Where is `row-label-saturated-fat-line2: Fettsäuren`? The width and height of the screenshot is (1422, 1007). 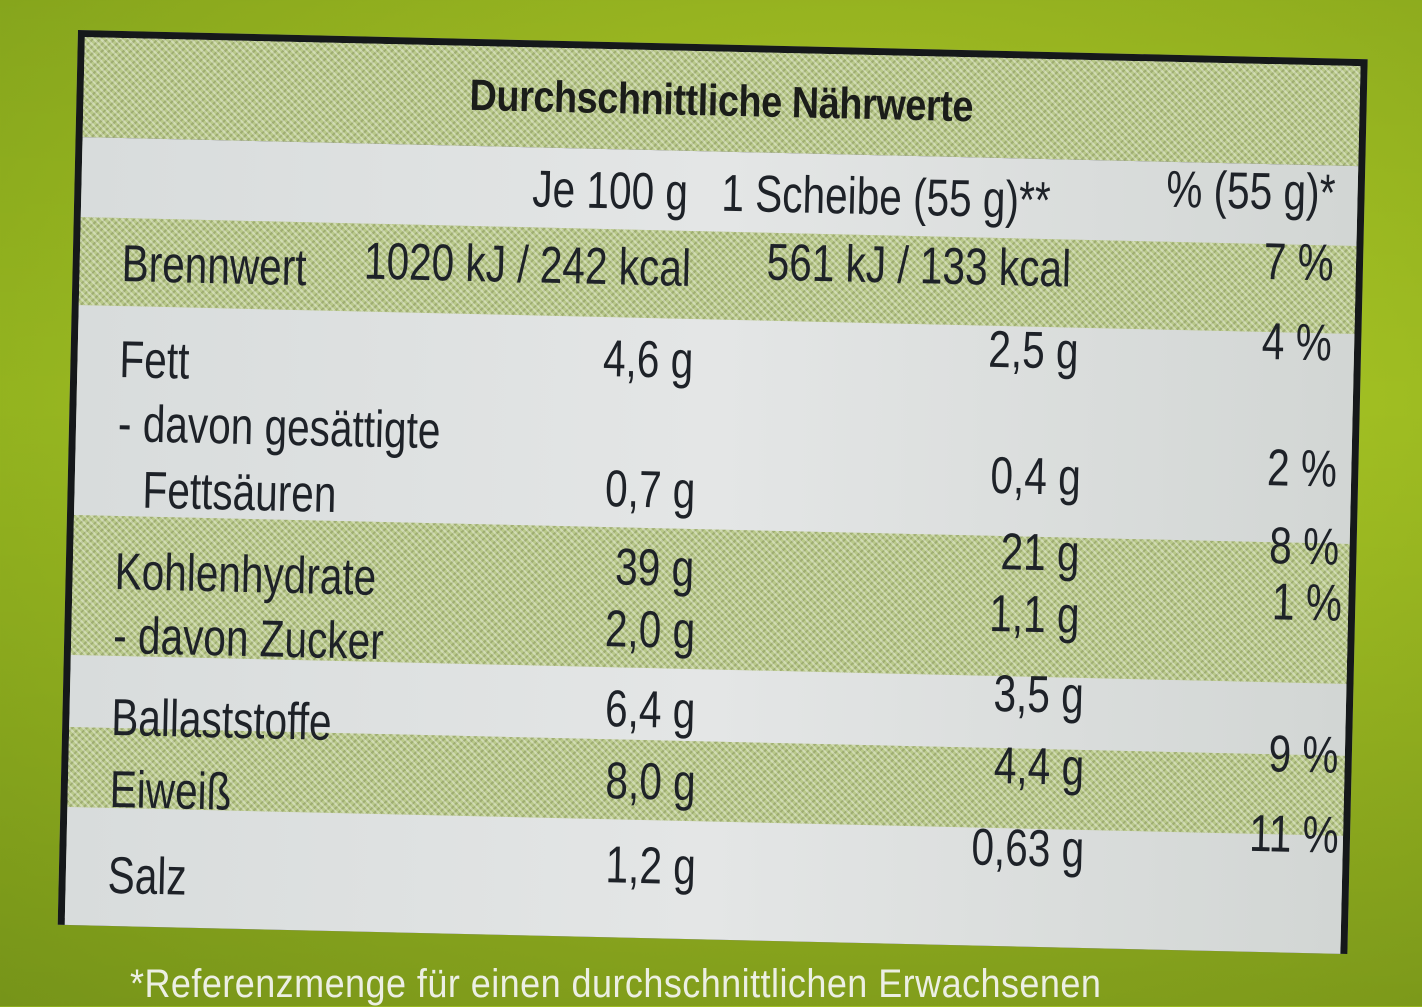 row-label-saturated-fat-line2: Fettsäuren is located at coordinates (239, 492).